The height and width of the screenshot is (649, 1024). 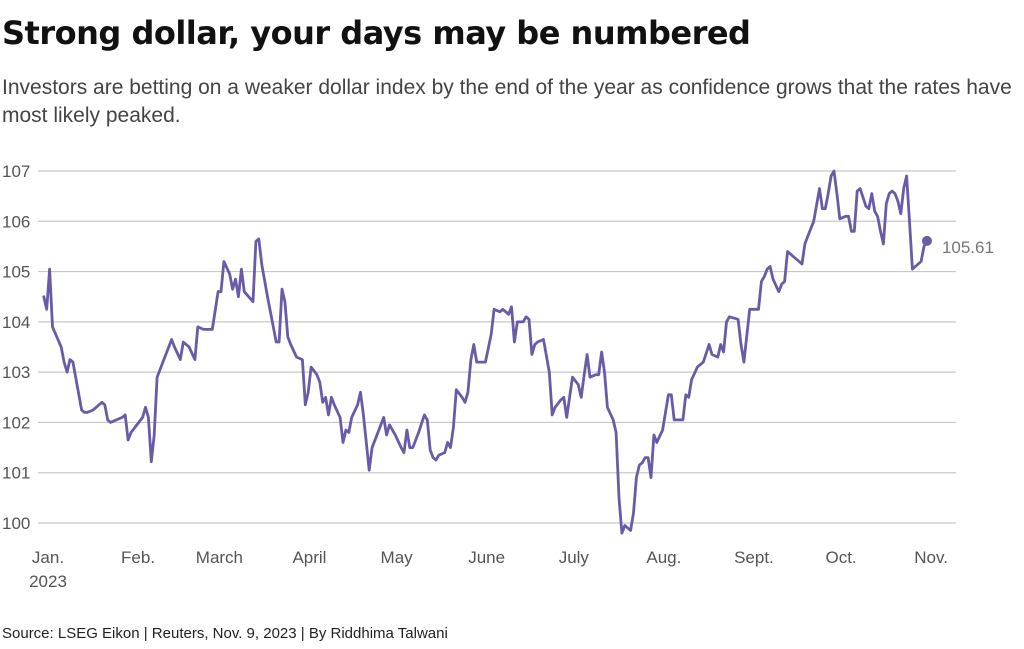 I want to click on last-value-dot, so click(x=926, y=240).